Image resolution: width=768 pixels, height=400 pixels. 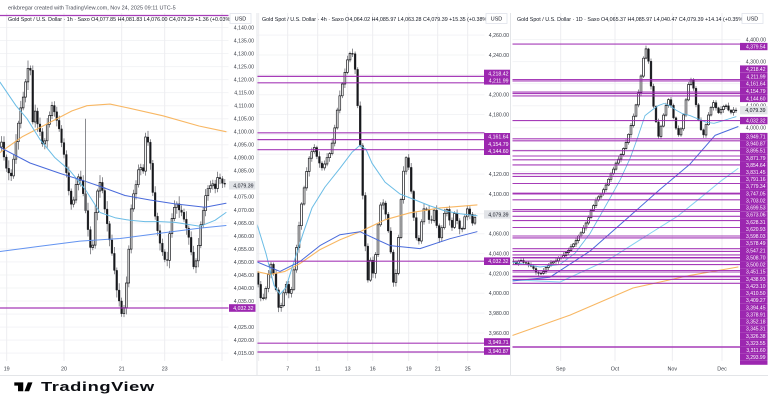 What do you see at coordinates (499, 255) in the screenshot?
I see `svg-text: 4,040.00` at bounding box center [499, 255].